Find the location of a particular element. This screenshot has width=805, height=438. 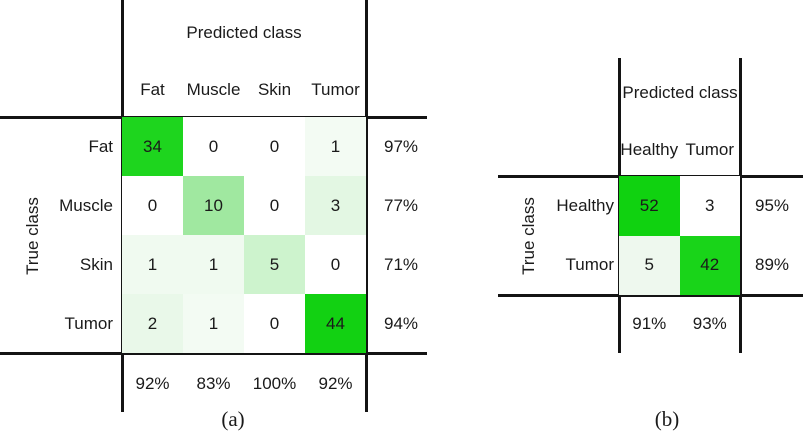

matrix-a-row-percentages: 97% 77% 71% 94% is located at coordinates (401, 235).